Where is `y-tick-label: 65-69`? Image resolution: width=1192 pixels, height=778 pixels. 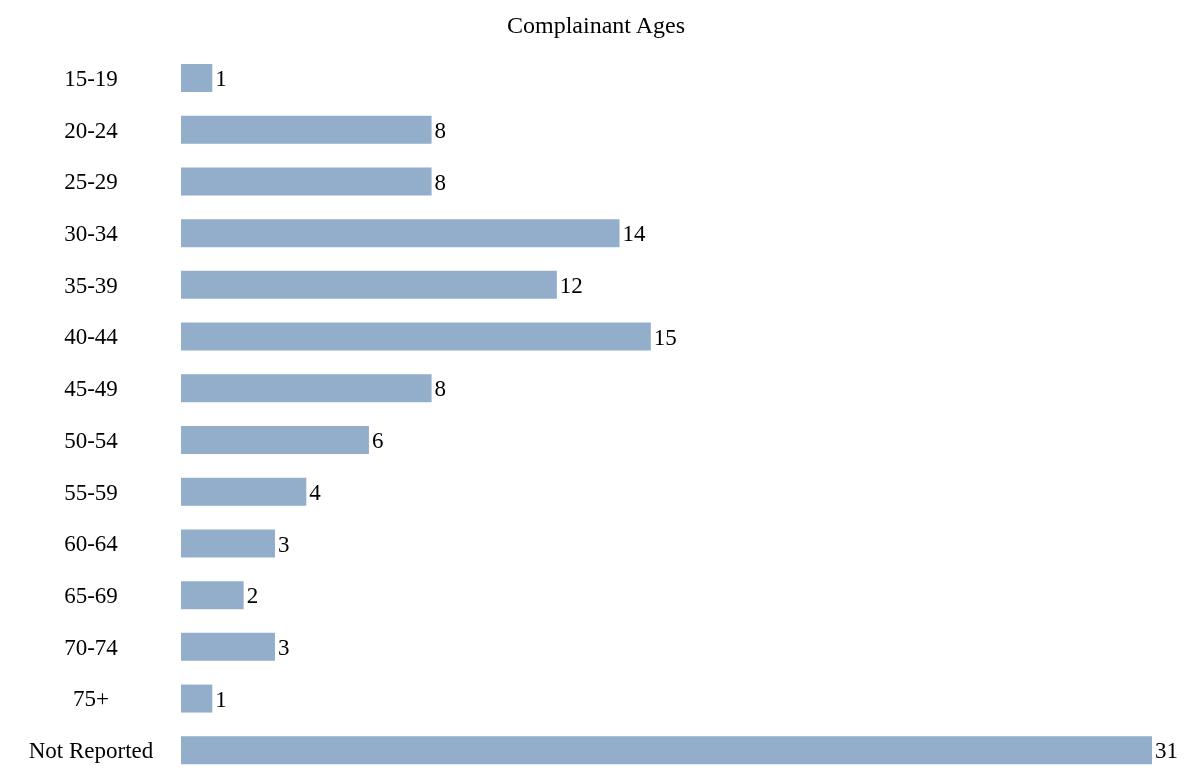
y-tick-label: 65-69 is located at coordinates (91, 595).